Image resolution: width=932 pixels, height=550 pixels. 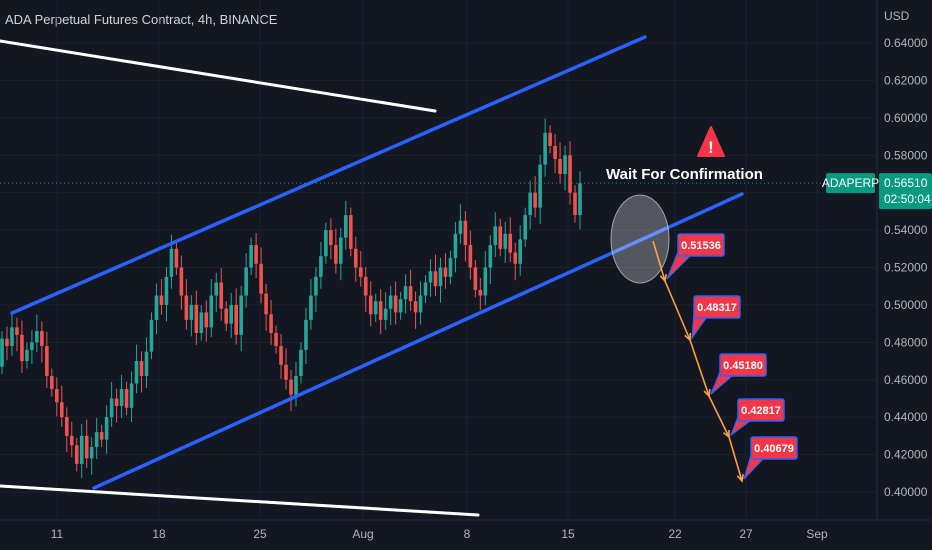 I want to click on annotation-text: Wait For Confirmation, so click(x=684, y=174).